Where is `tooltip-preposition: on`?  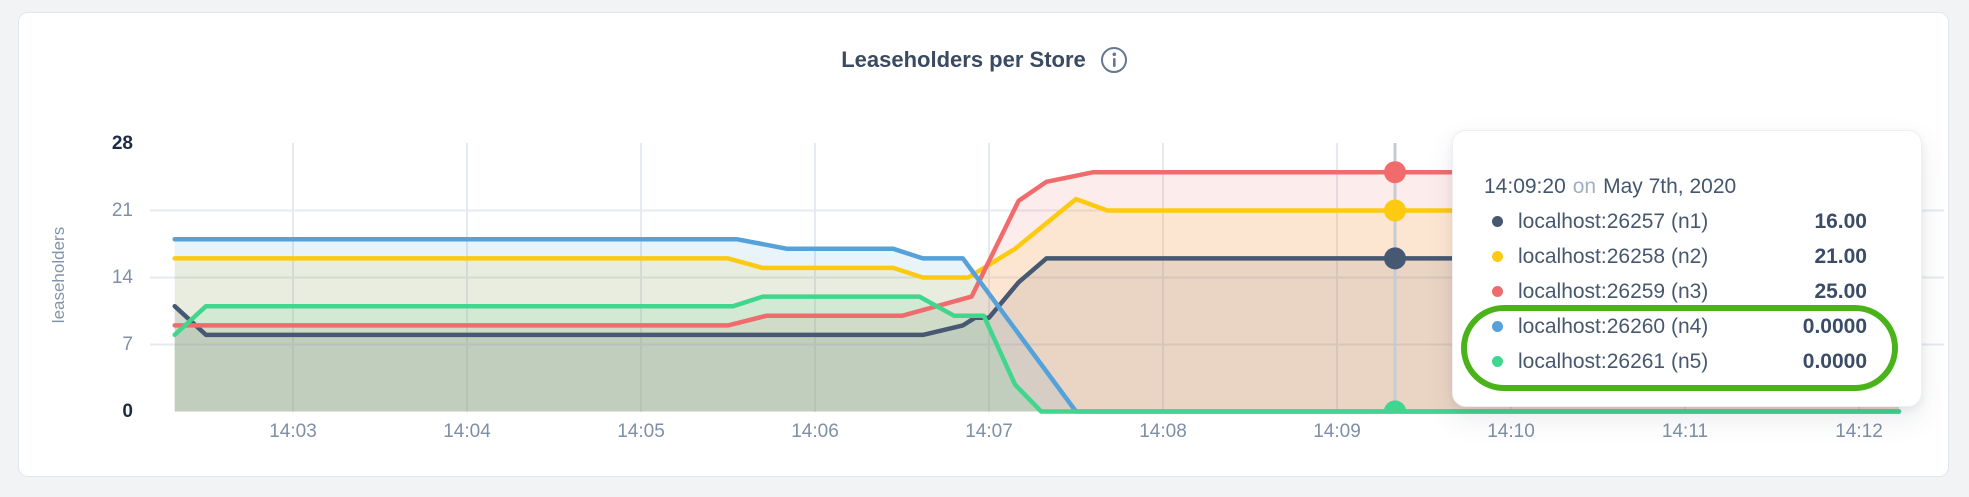 tooltip-preposition: on is located at coordinates (1584, 186).